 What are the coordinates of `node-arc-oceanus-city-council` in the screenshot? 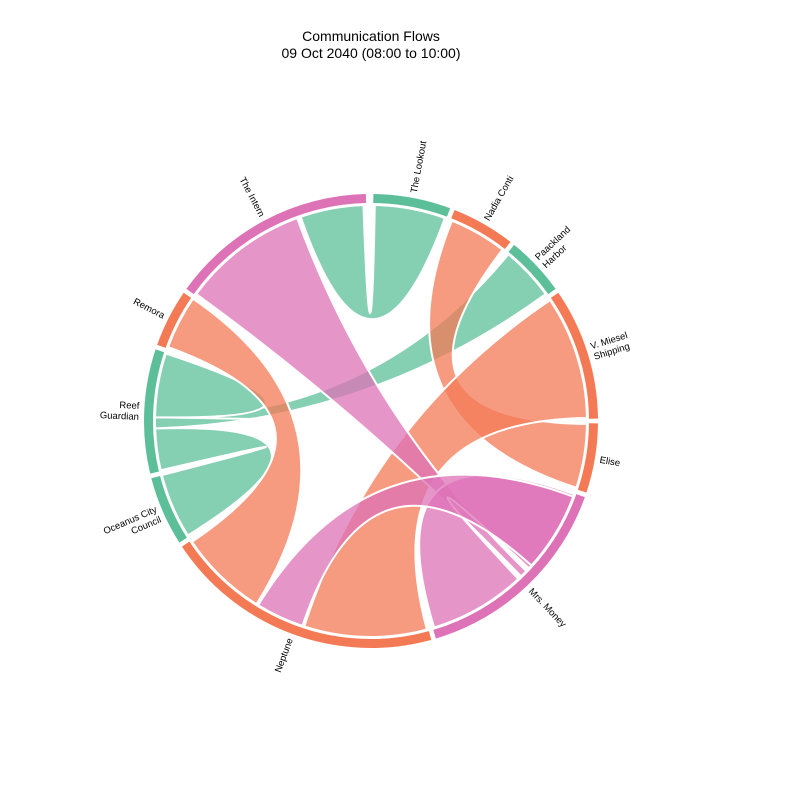 It's located at (169, 509).